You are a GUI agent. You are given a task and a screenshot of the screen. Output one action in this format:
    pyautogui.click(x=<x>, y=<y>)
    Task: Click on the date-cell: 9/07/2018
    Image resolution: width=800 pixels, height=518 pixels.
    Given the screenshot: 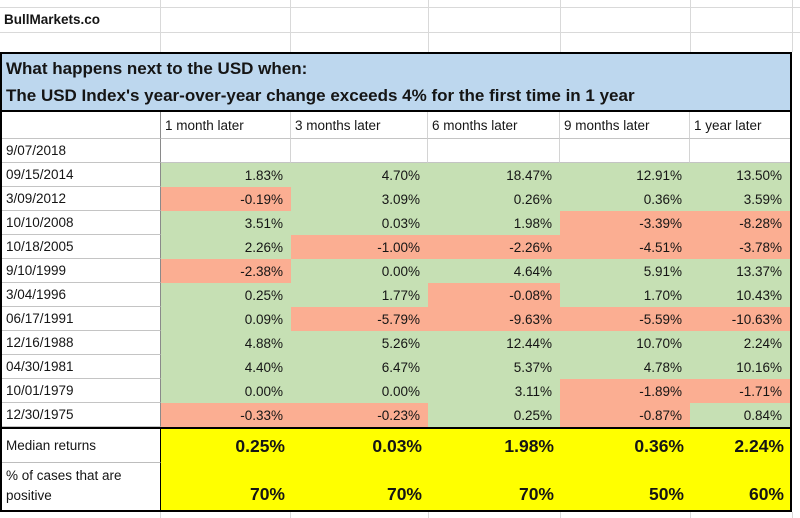 What is the action you would take?
    pyautogui.click(x=81, y=151)
    